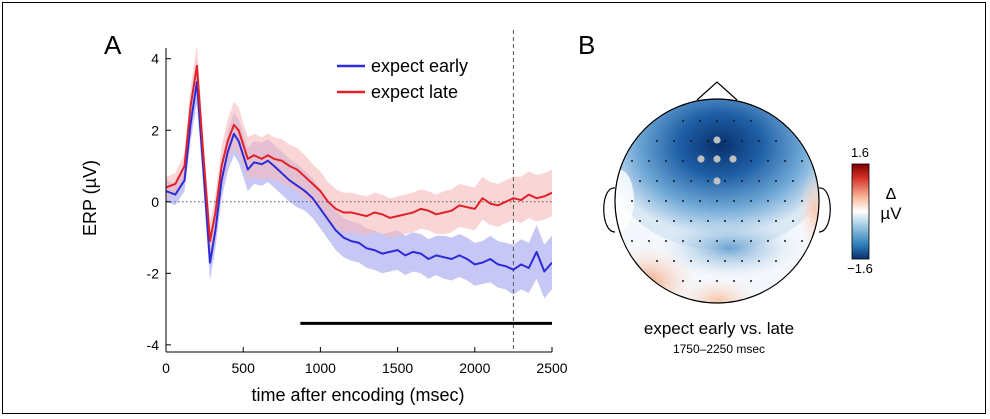 Image resolution: width=990 pixels, height=419 pixels. Describe the element at coordinates (719, 349) in the screenshot. I see `topography-subtitle: 1750–2250 msec` at that location.